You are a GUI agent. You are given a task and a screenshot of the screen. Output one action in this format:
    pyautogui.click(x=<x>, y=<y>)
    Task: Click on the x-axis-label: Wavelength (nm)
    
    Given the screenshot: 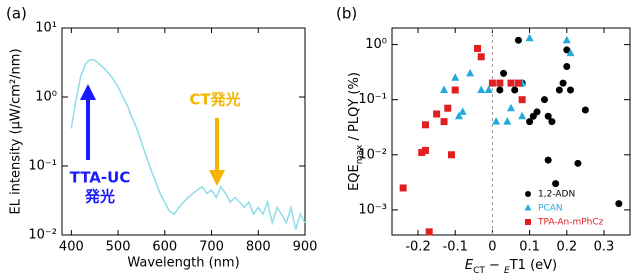 What is the action you would take?
    pyautogui.click(x=183, y=263)
    